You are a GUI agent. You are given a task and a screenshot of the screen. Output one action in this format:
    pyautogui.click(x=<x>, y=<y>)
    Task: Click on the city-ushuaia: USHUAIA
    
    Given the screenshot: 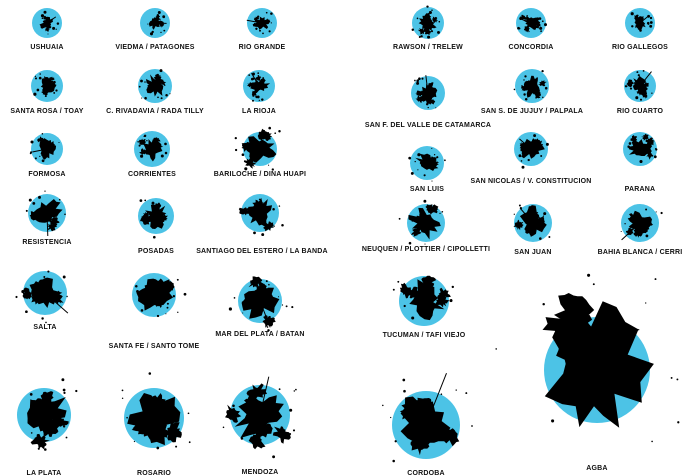 What is the action you would take?
    pyautogui.click(x=46, y=29)
    